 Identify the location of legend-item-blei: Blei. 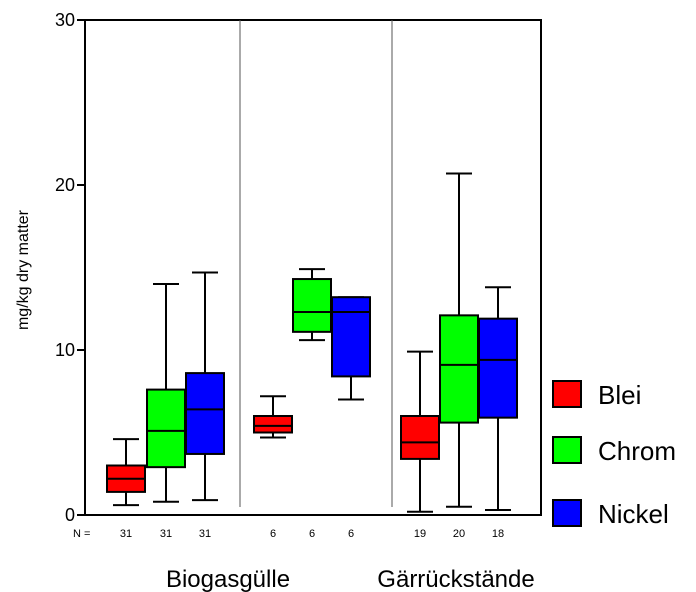
(596, 395).